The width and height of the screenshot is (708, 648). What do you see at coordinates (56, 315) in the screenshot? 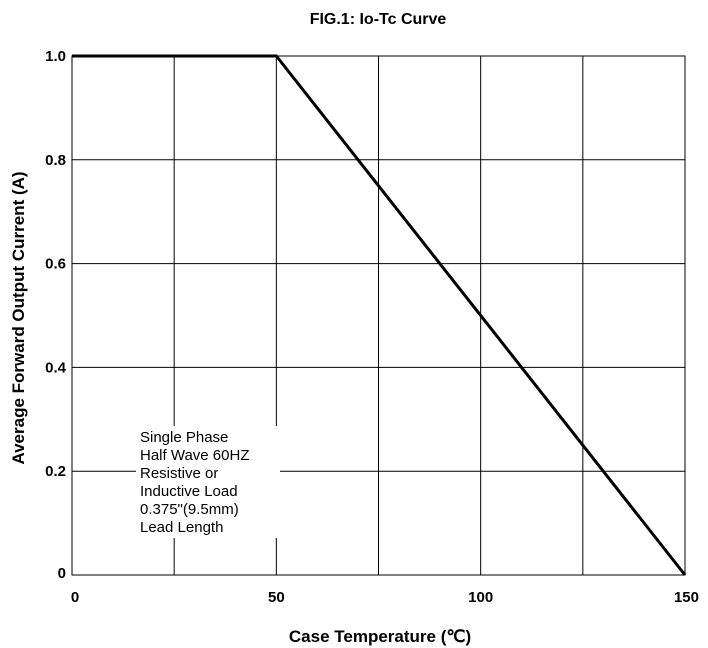
I see `y-tick-labels: 0 0.2 0.4 0.6 0.8 1.0` at bounding box center [56, 315].